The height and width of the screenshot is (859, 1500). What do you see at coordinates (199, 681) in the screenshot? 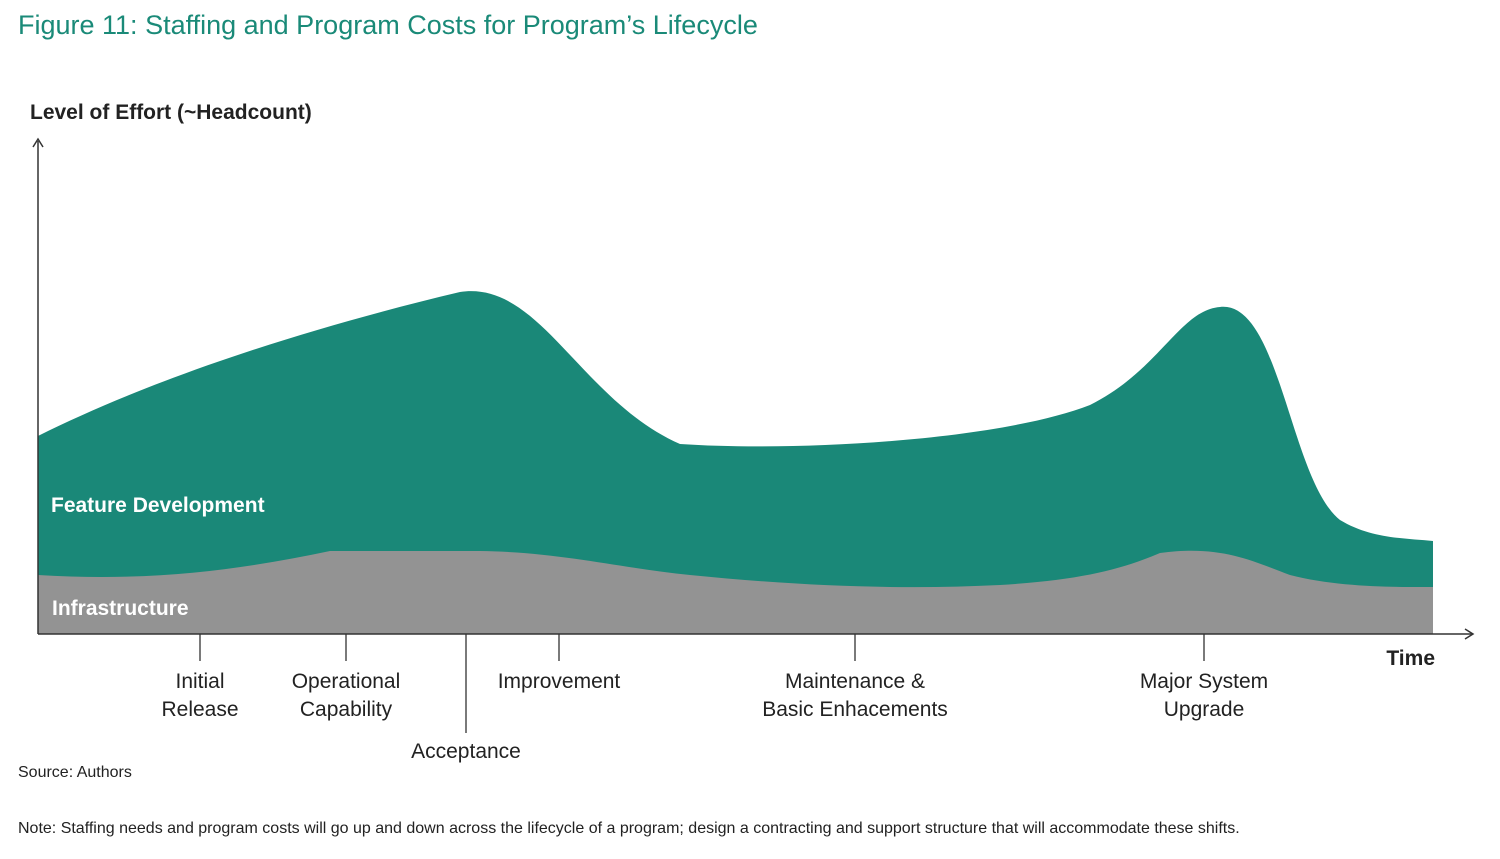
I see `milestone-label-line: Initial` at bounding box center [199, 681].